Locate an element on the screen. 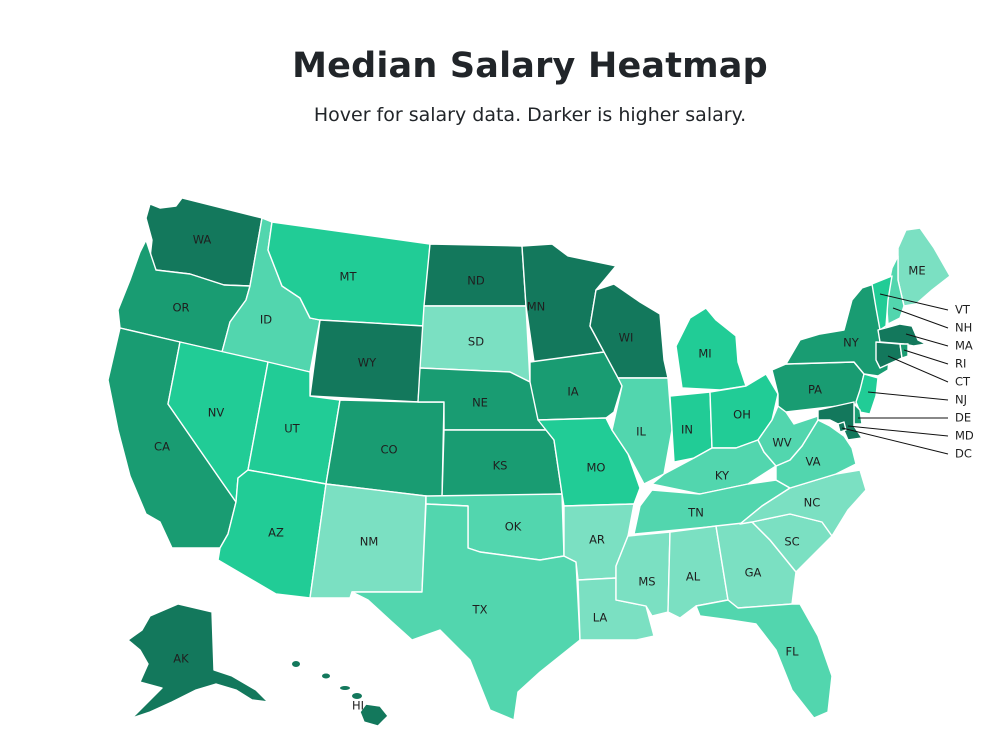  state-vt is located at coordinates (882, 303).